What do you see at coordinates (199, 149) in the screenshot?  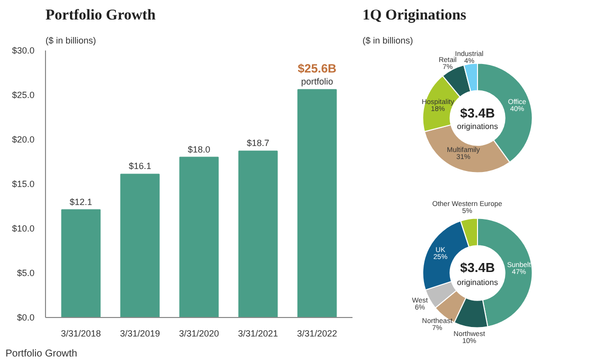 I see `data-label: $18.0` at bounding box center [199, 149].